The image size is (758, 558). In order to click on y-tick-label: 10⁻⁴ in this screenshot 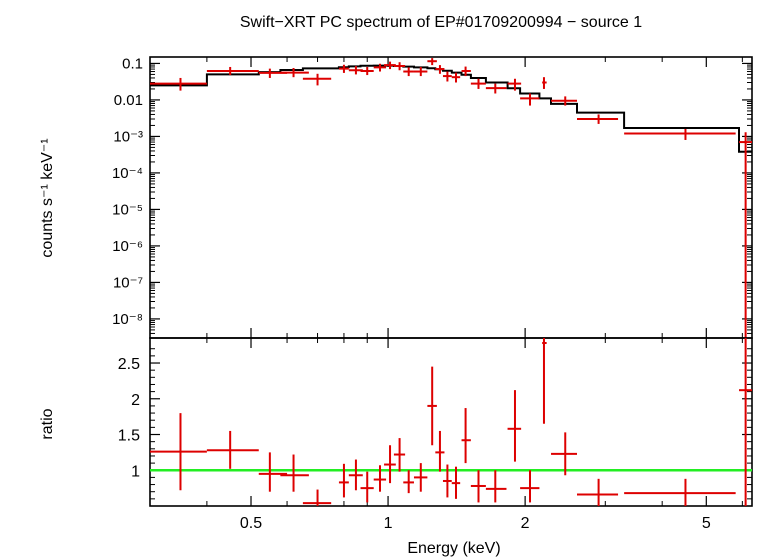, I will do `click(127, 173)`.